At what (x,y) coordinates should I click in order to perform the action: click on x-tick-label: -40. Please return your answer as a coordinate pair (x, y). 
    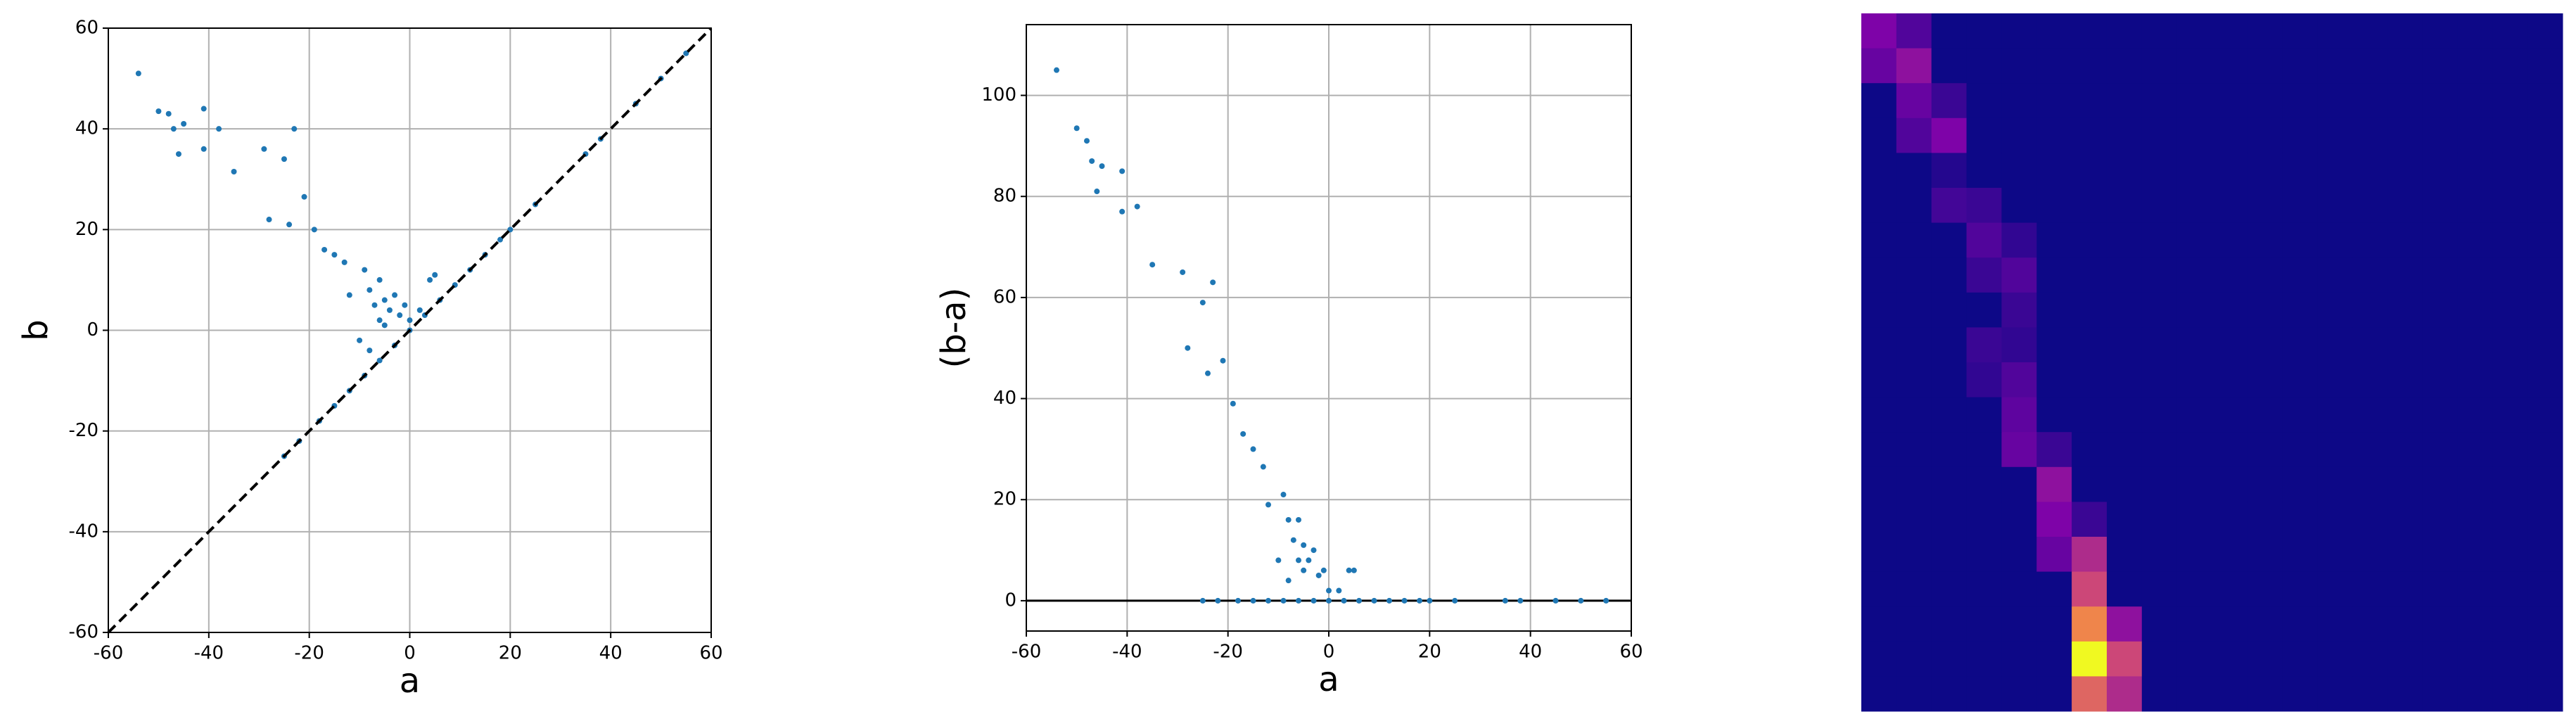
    Looking at the image, I should click on (209, 653).